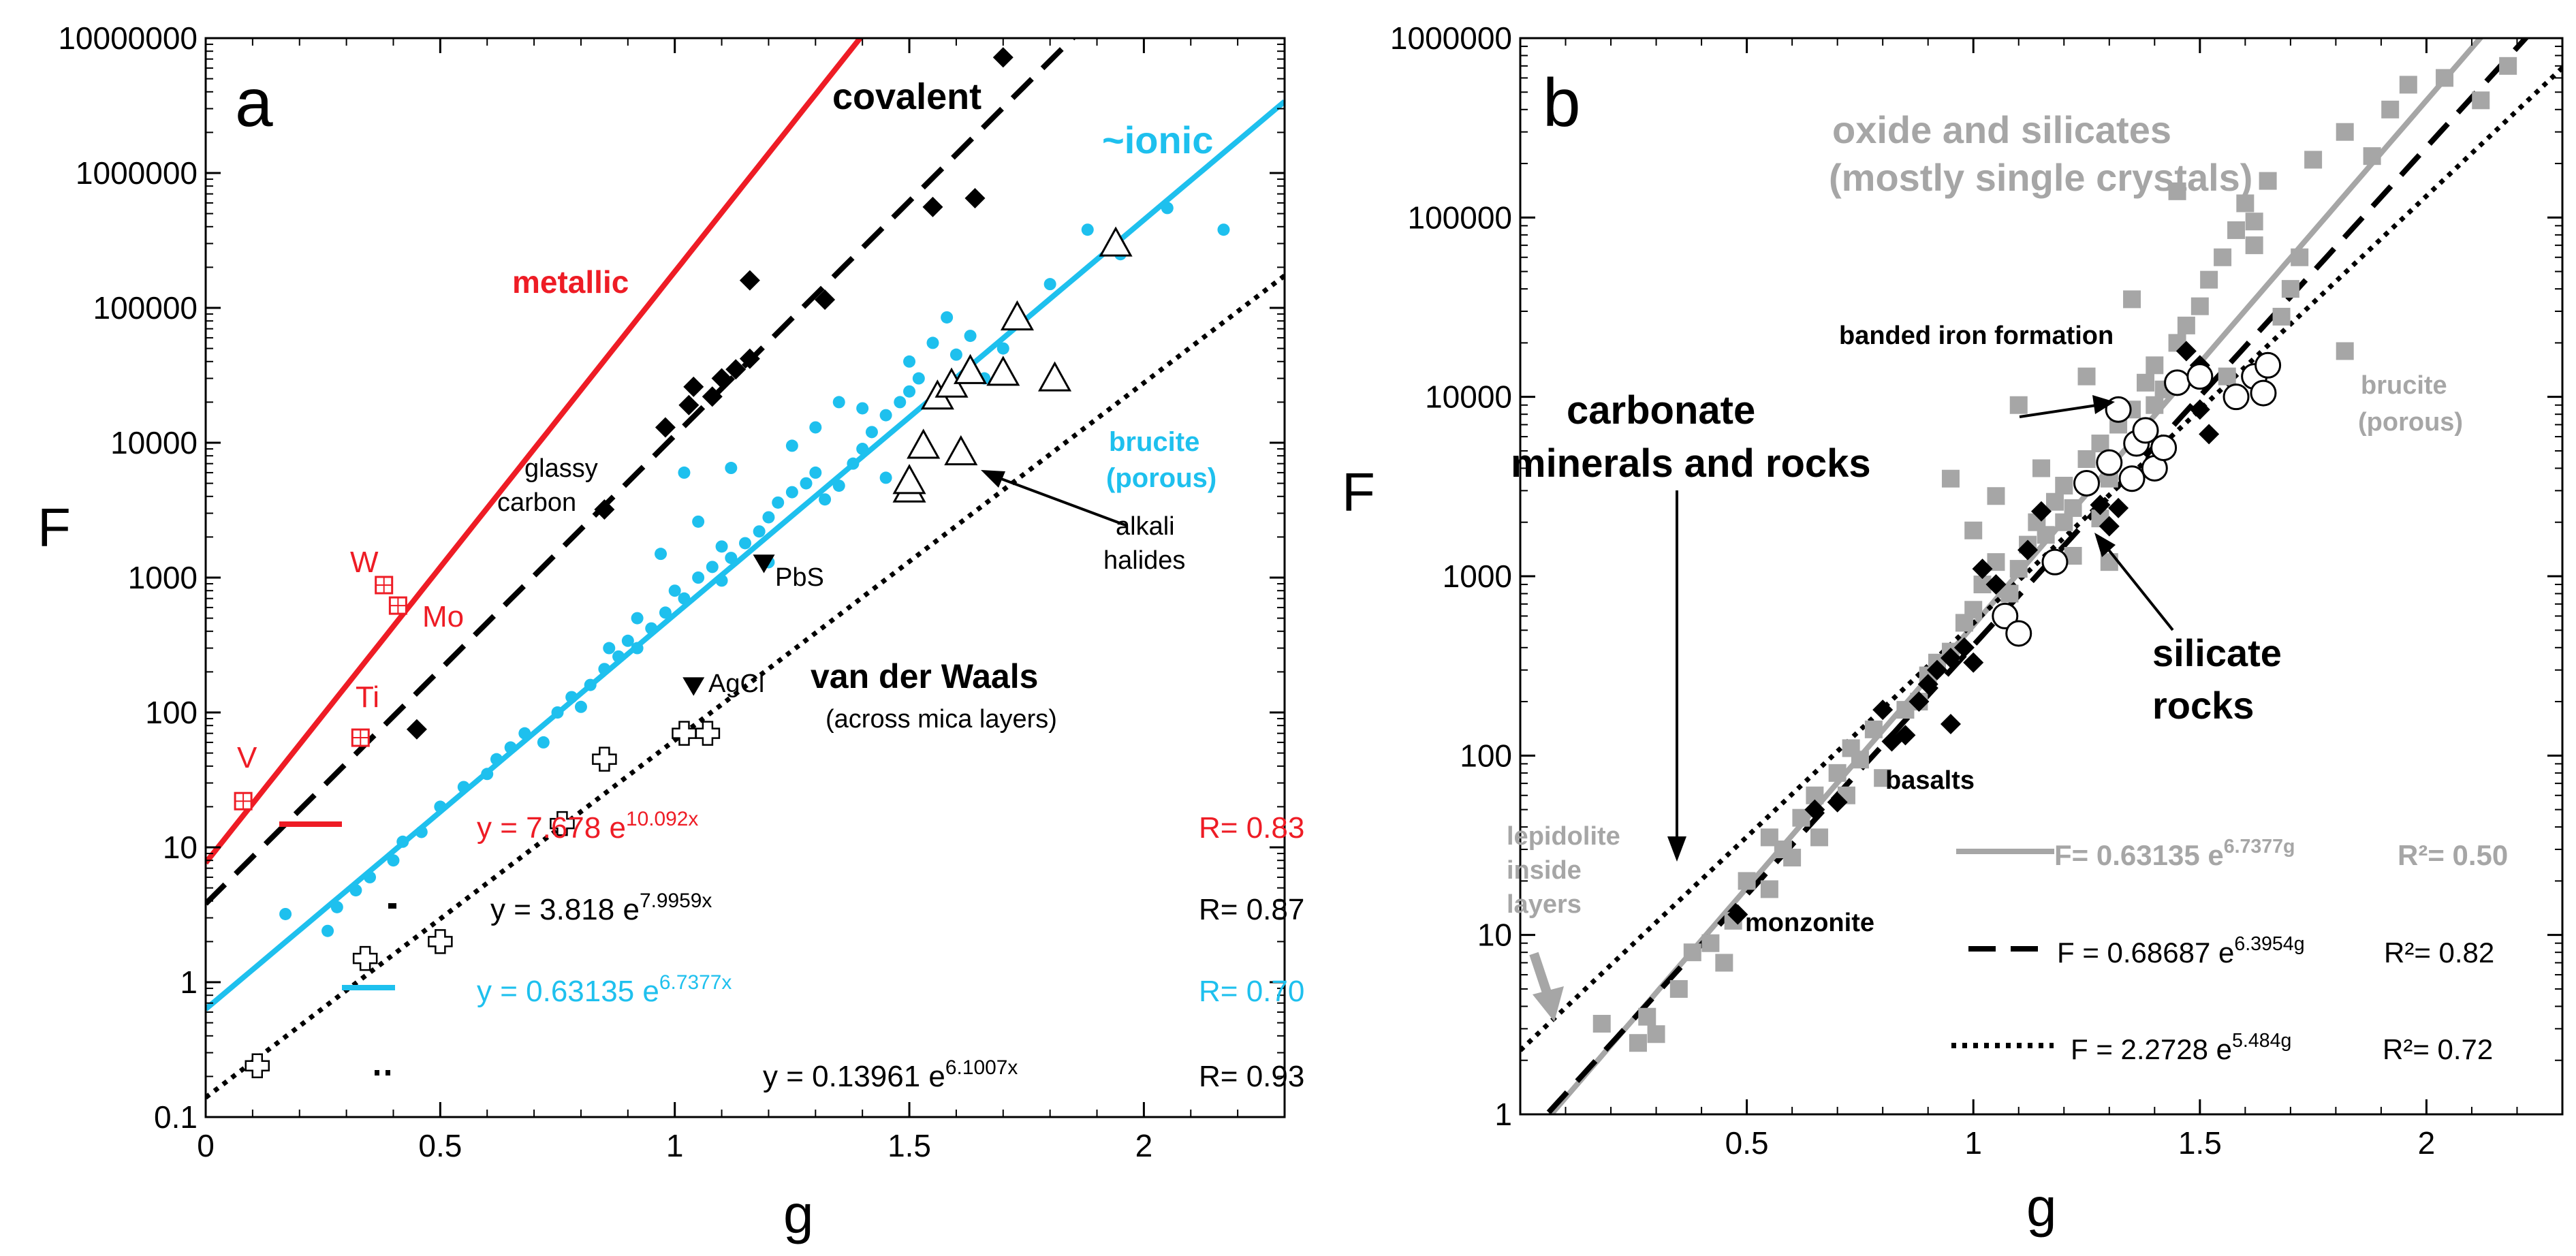 The height and width of the screenshot is (1256, 2576). Describe the element at coordinates (2261, 1041) in the screenshot. I see `legend-exponent: 5.484g` at that location.